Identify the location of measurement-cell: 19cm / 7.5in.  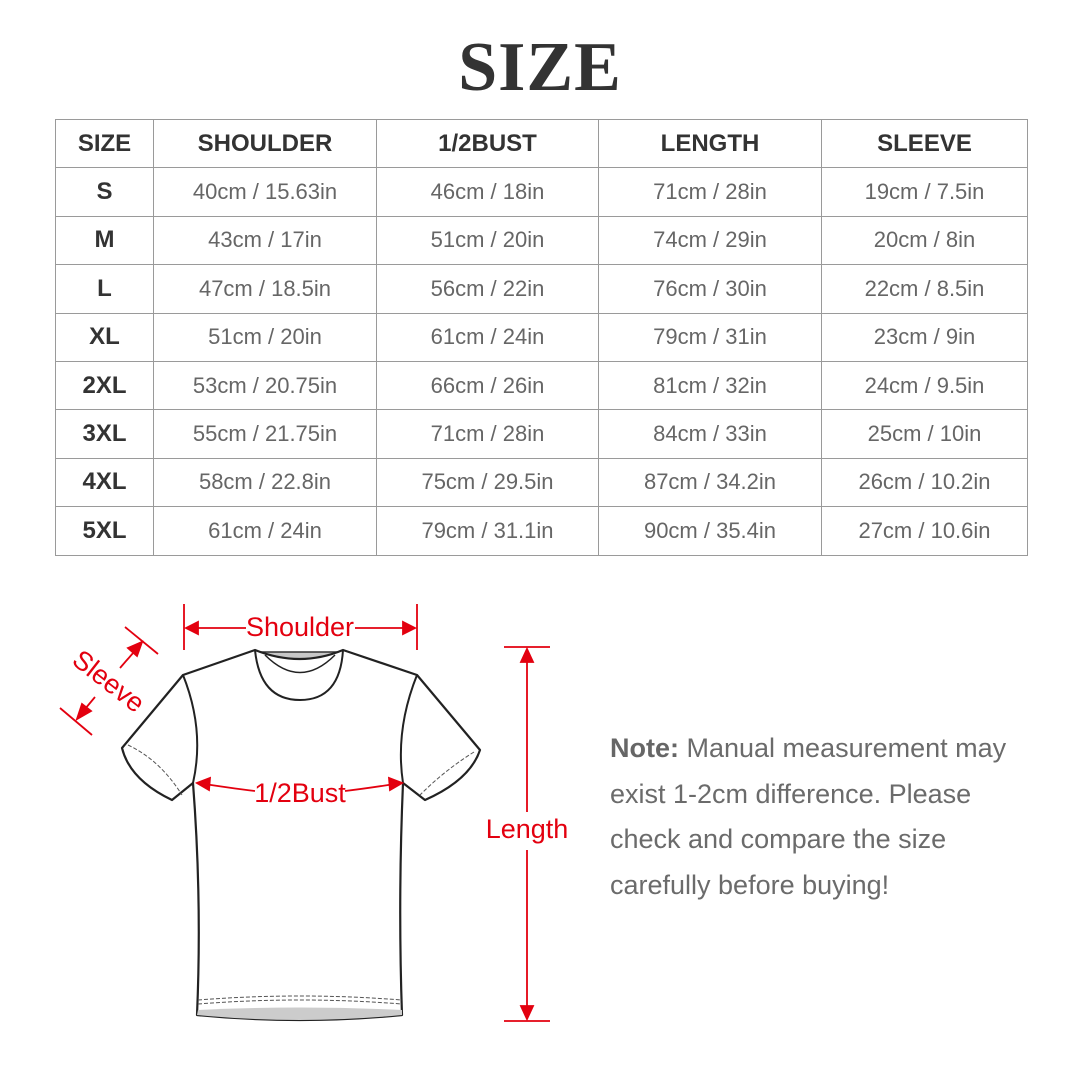
(924, 192).